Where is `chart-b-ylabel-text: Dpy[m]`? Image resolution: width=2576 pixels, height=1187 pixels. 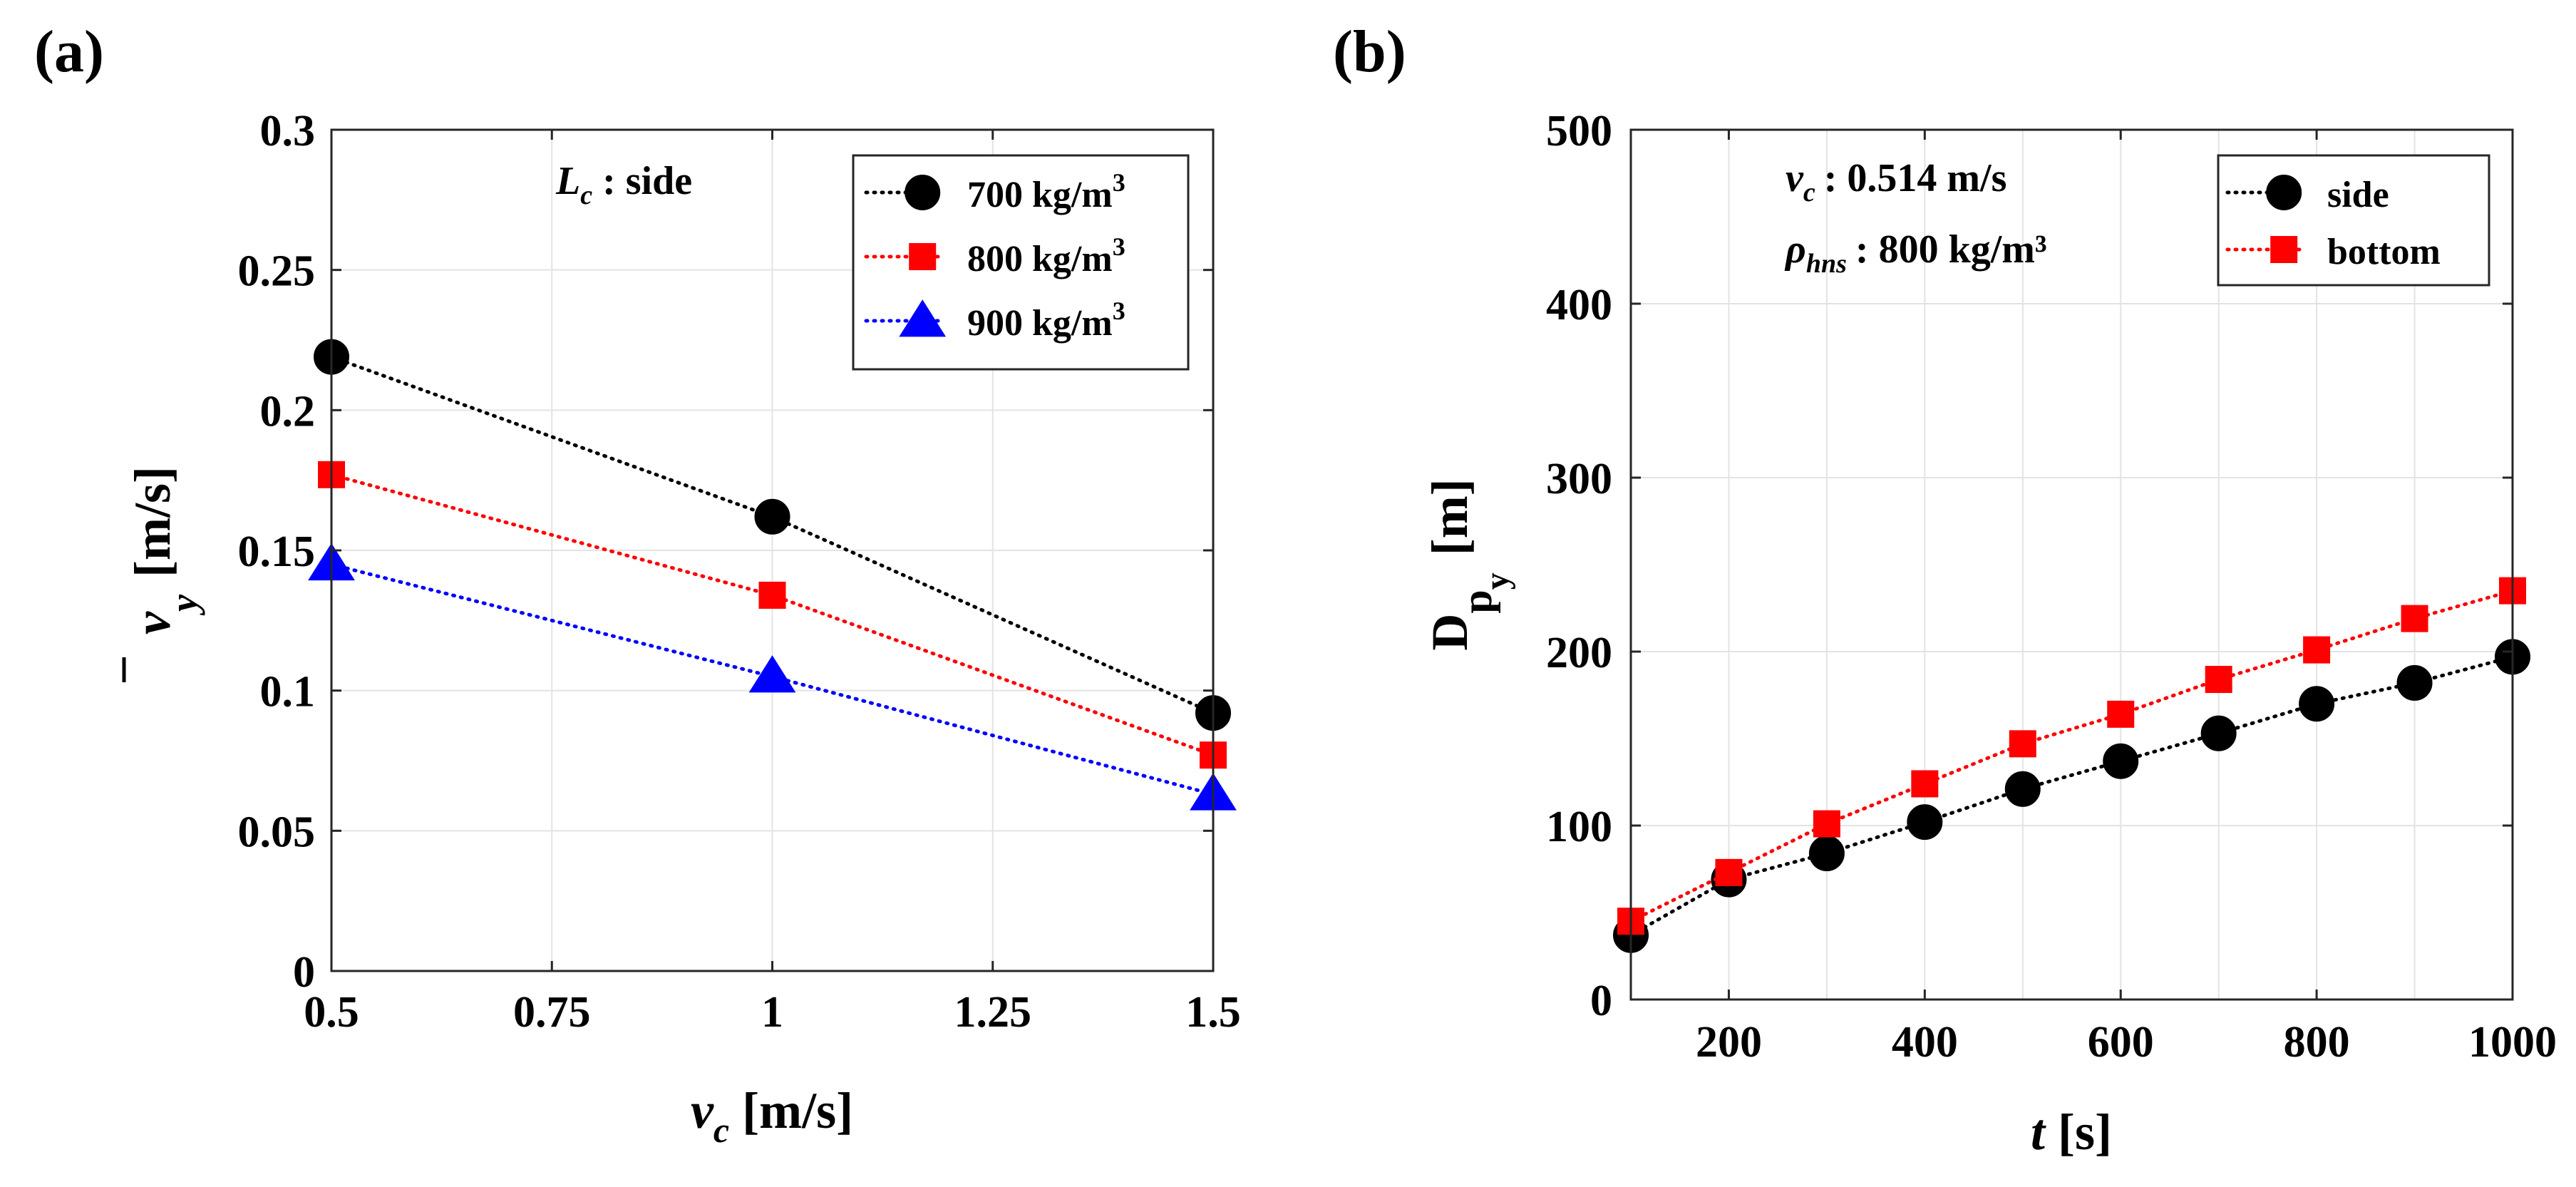 chart-b-ylabel-text: Dpy[m] is located at coordinates (1468, 564).